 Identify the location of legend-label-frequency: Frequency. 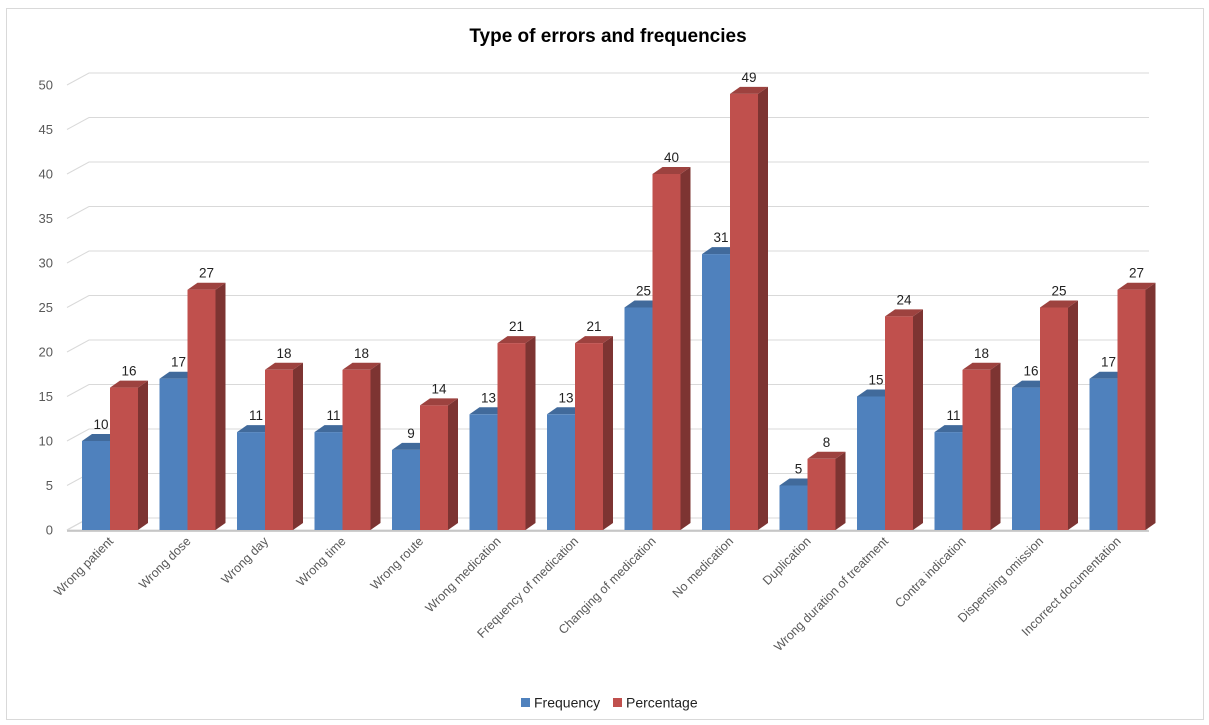
(567, 703).